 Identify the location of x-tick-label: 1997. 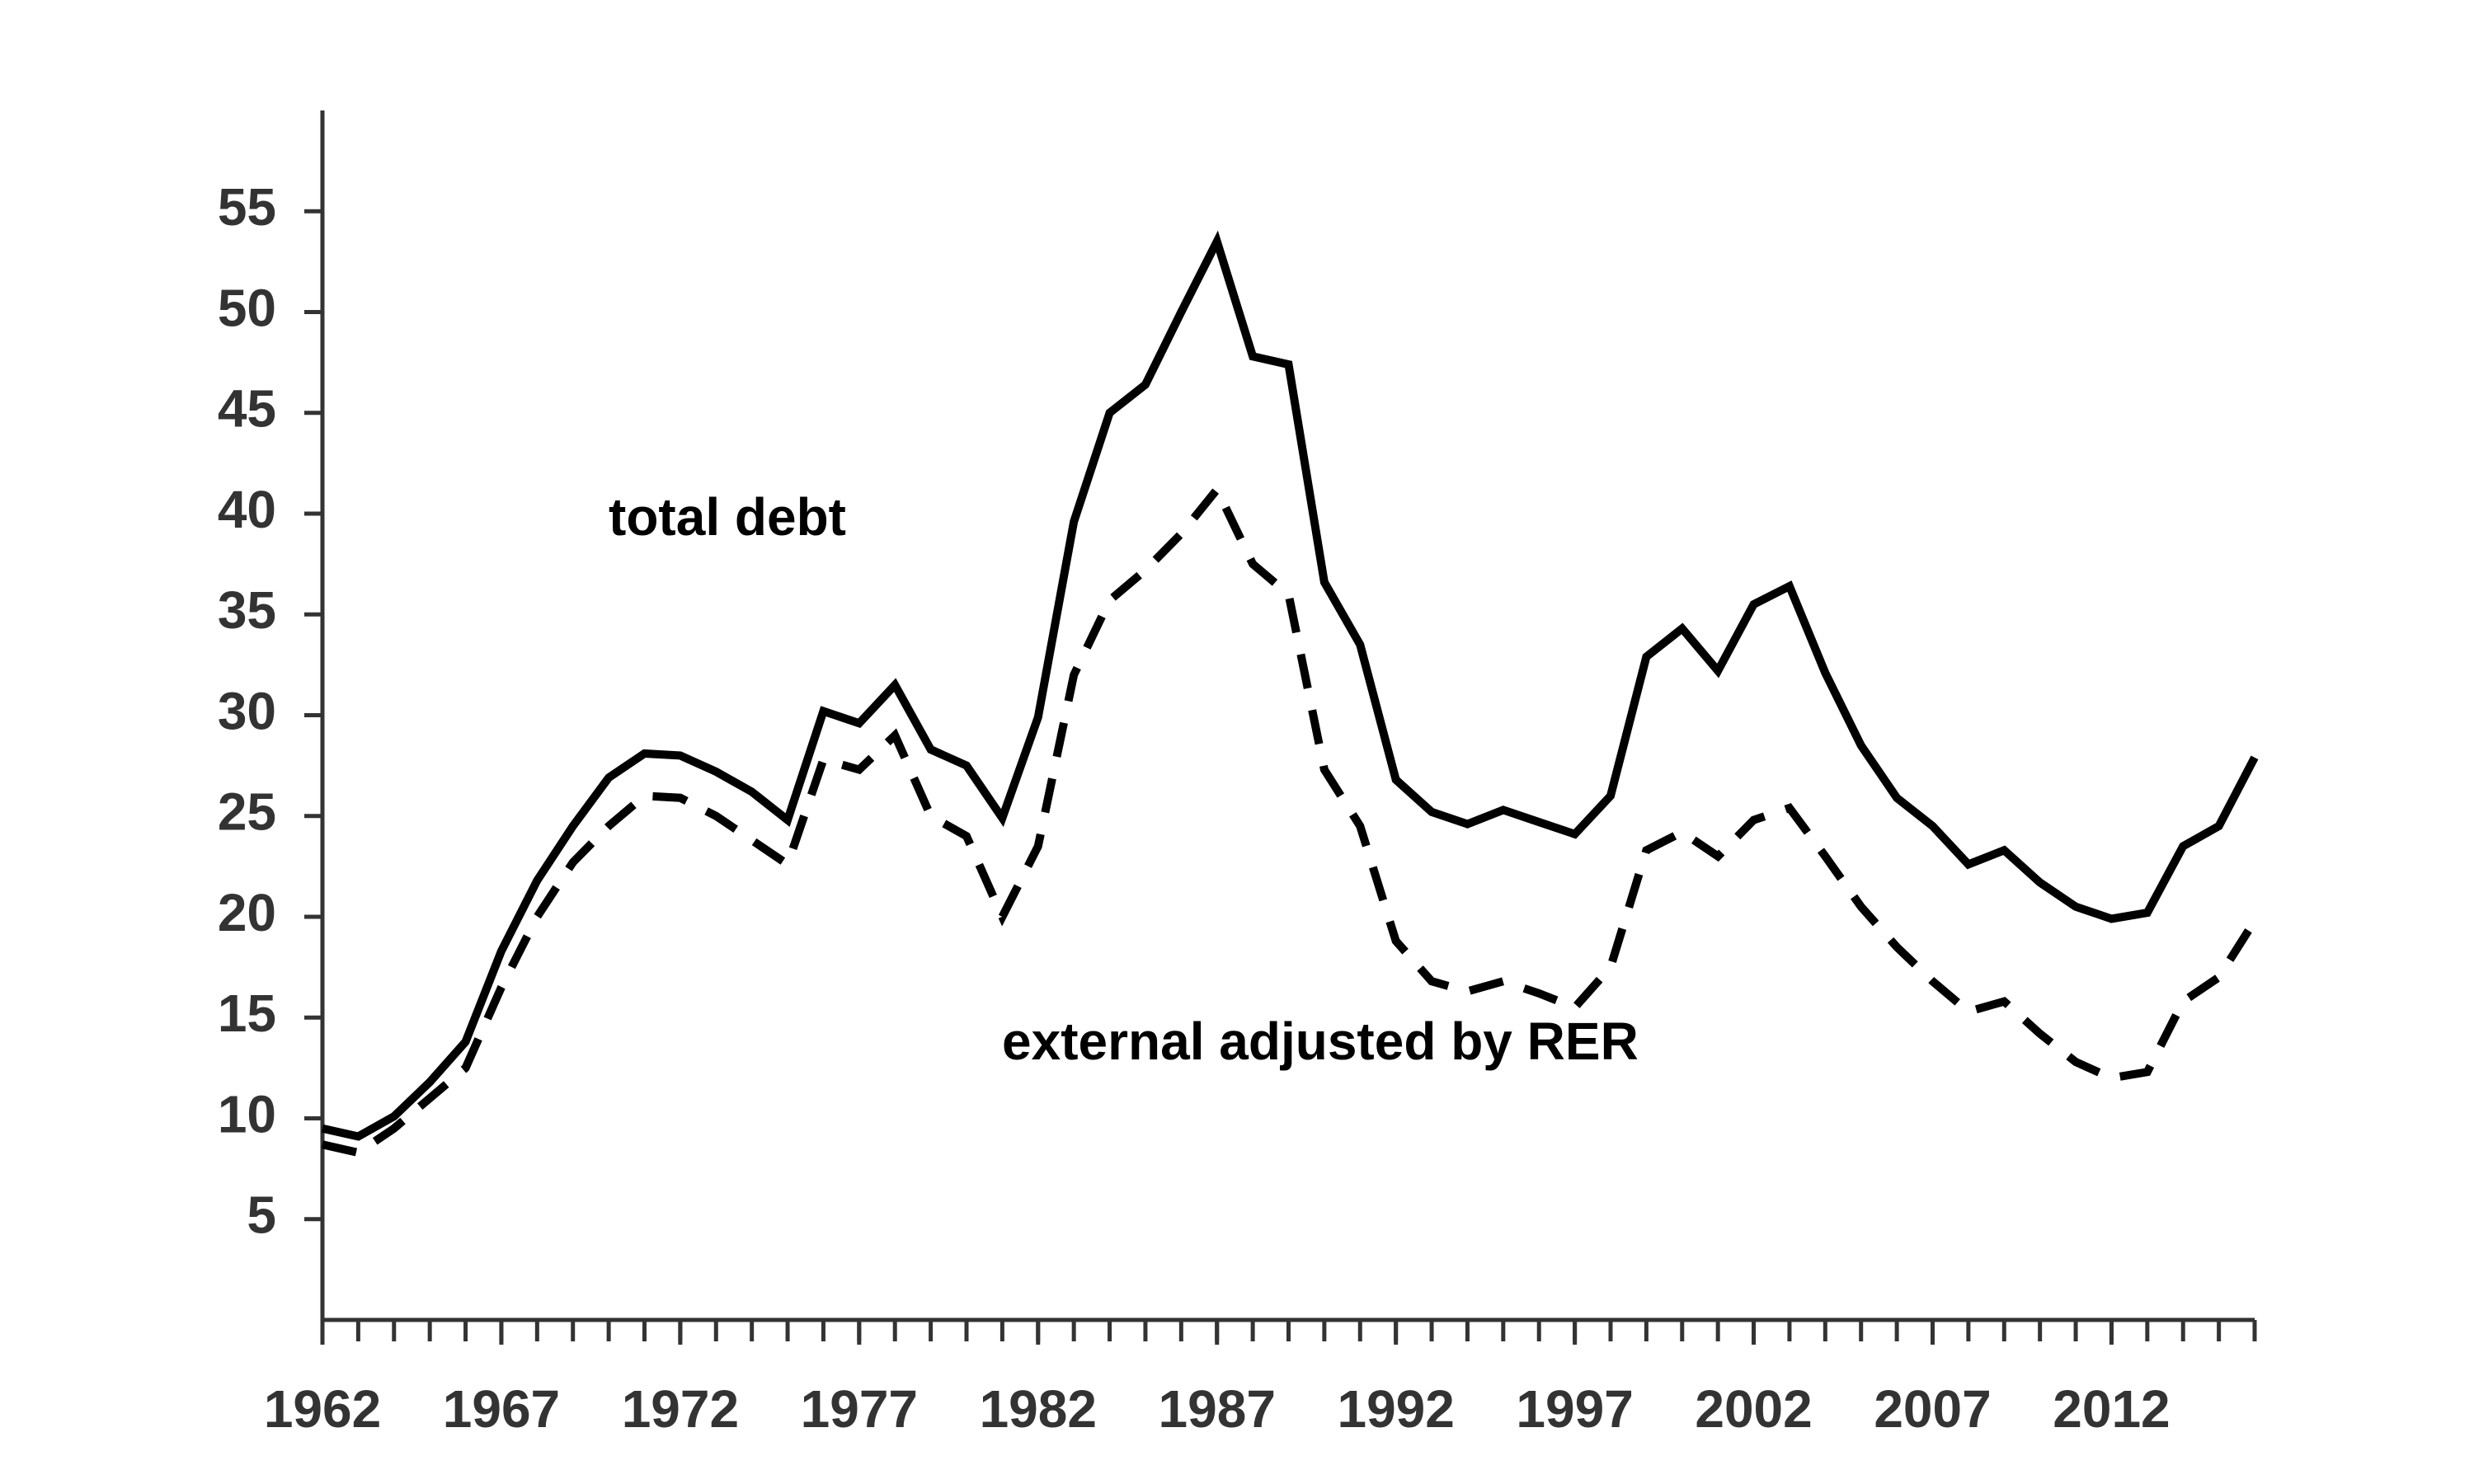
(1574, 1409).